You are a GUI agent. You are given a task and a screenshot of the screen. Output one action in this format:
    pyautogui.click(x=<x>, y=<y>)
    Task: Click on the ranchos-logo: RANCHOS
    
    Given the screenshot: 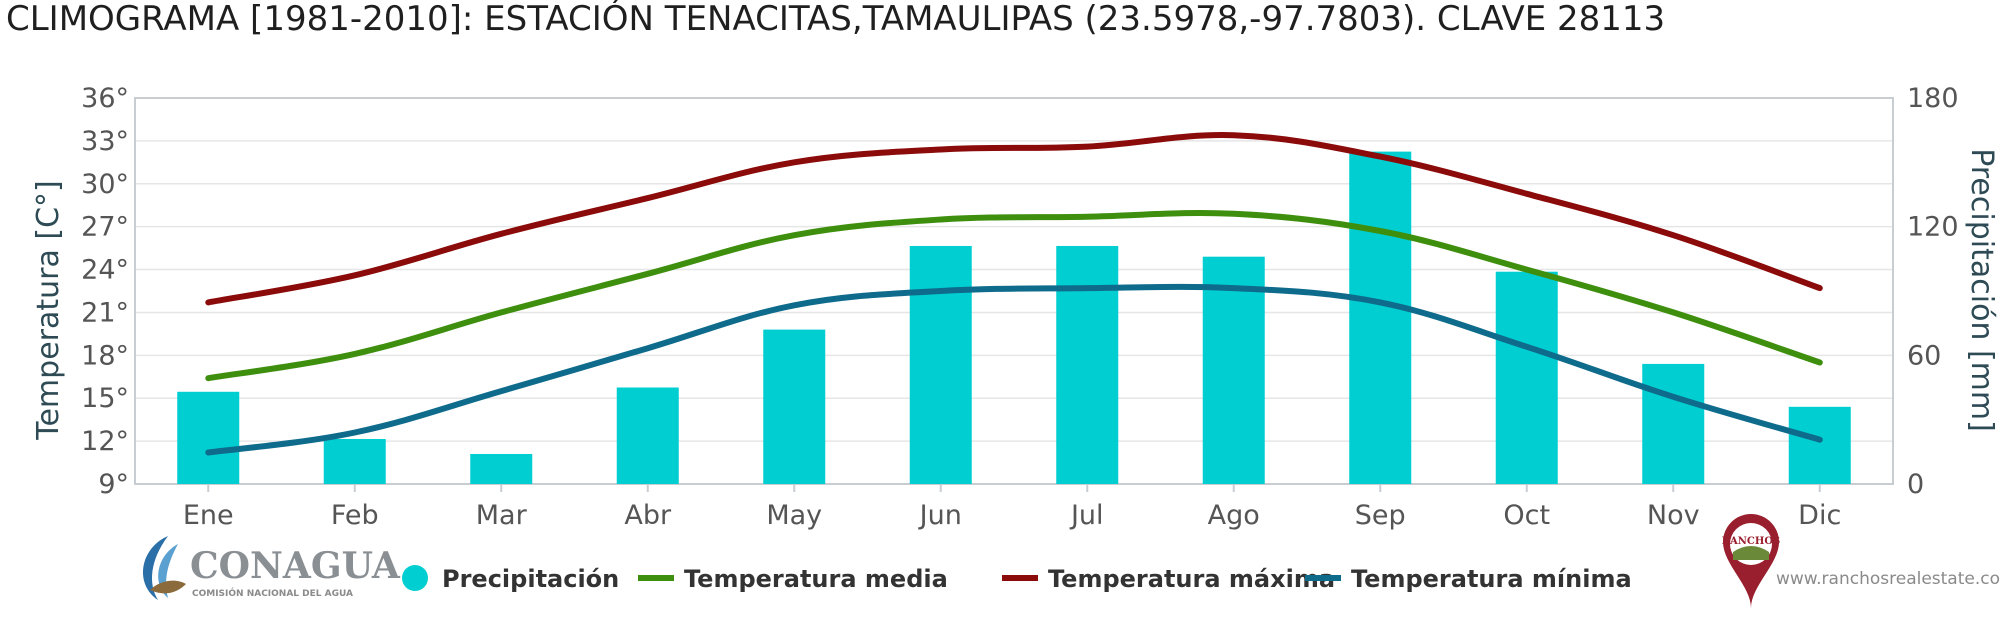 What is the action you would take?
    pyautogui.click(x=1751, y=561)
    